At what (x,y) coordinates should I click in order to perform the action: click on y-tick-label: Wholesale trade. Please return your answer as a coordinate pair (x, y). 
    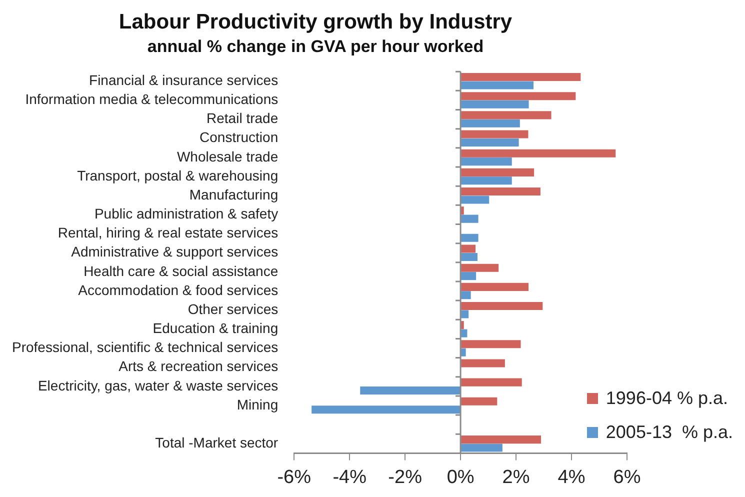
    Looking at the image, I should click on (227, 156).